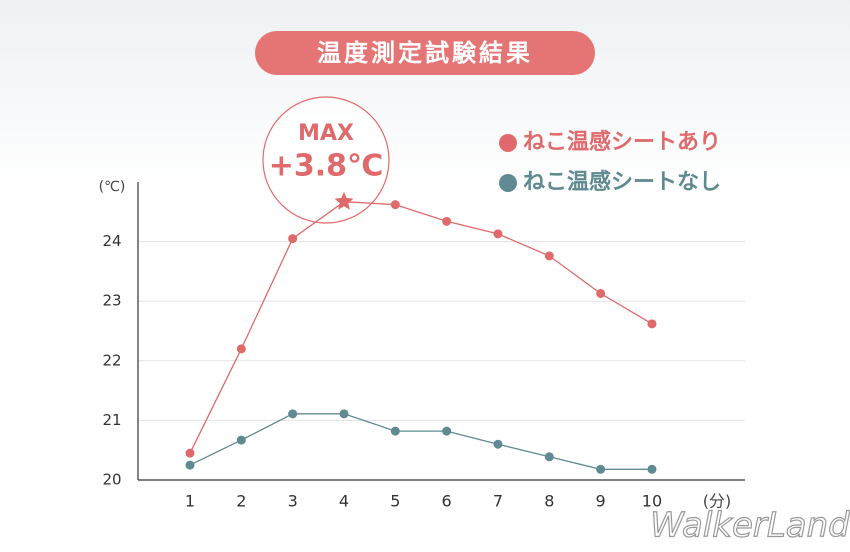  I want to click on annotation-circle, so click(326, 160).